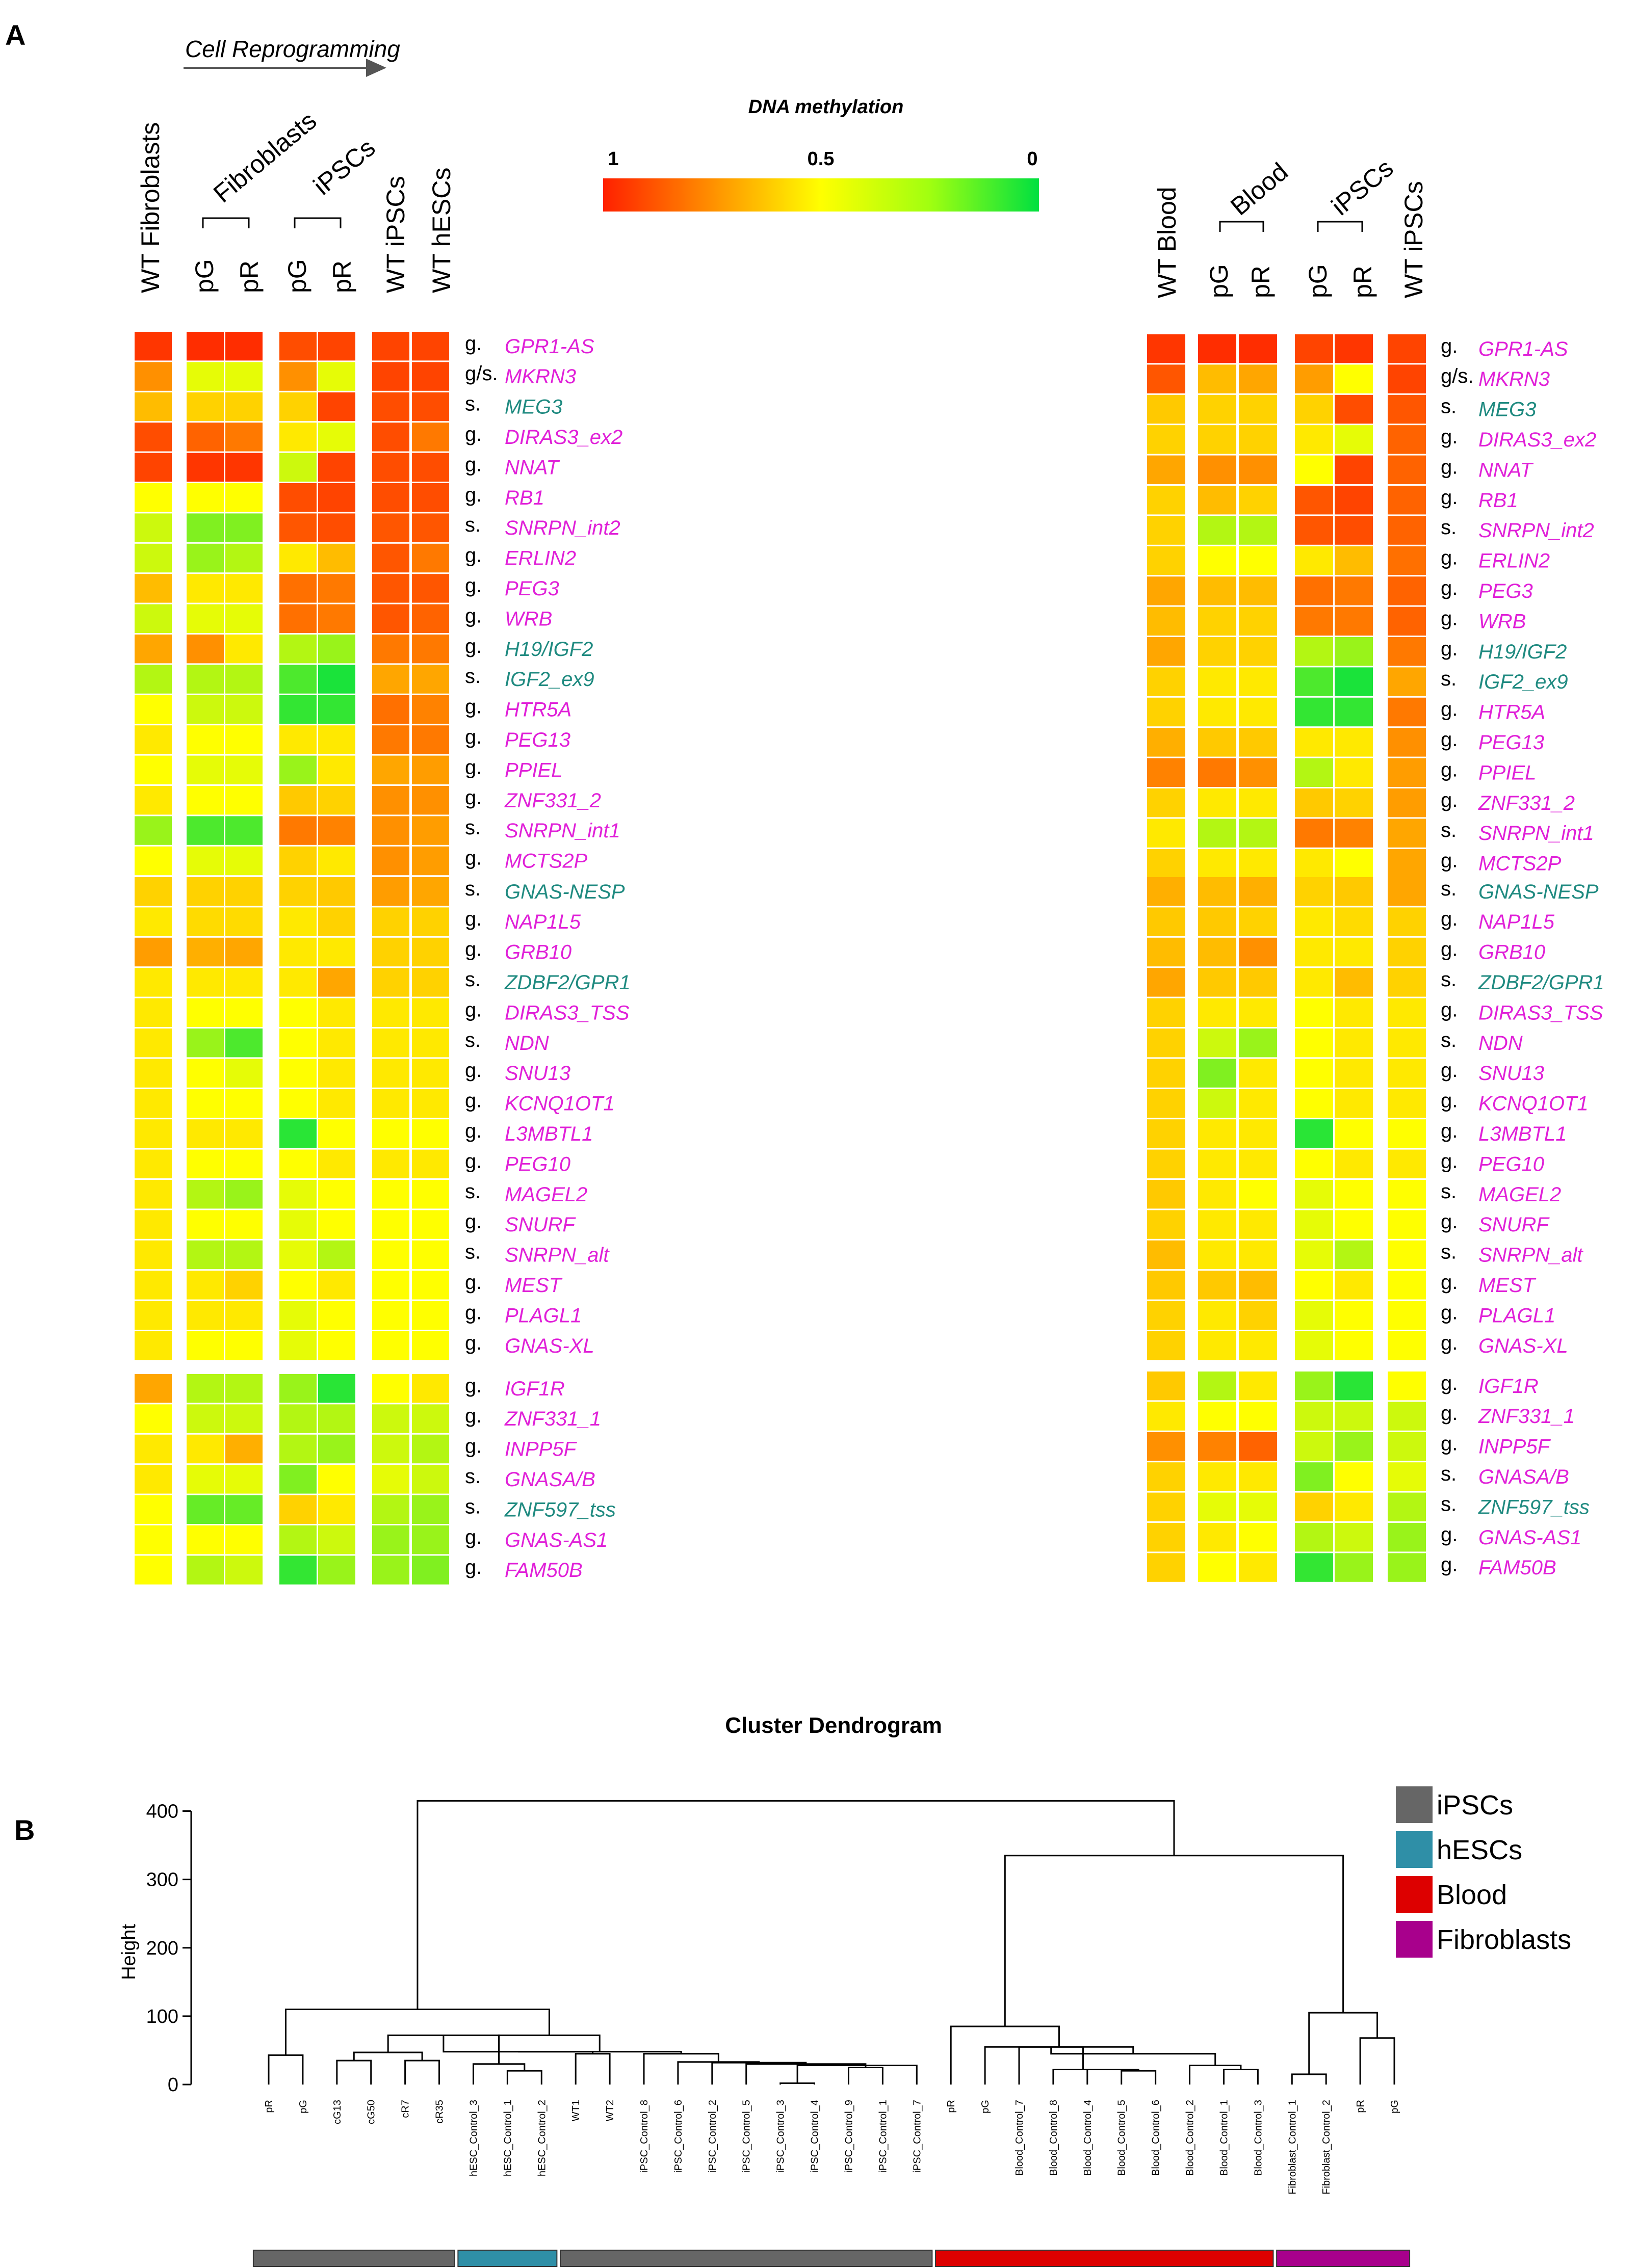 The image size is (1638, 2268). Describe the element at coordinates (371, 2112) in the screenshot. I see `dendrogram-leaf-label: cG50` at that location.